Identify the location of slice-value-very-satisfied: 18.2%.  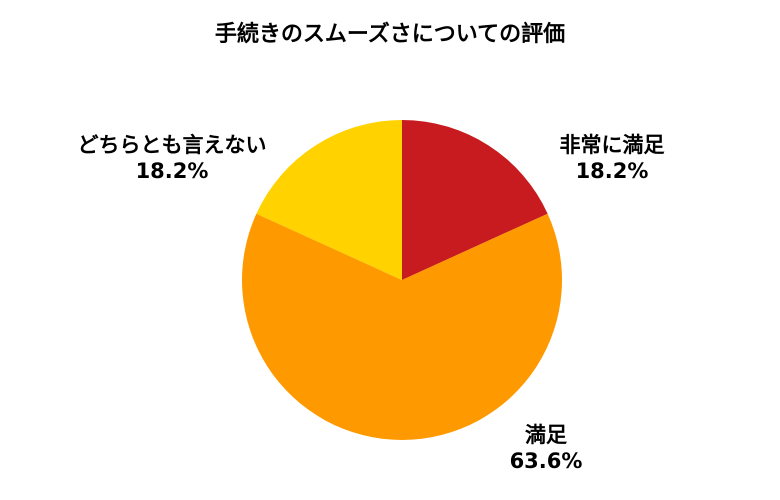
(612, 171).